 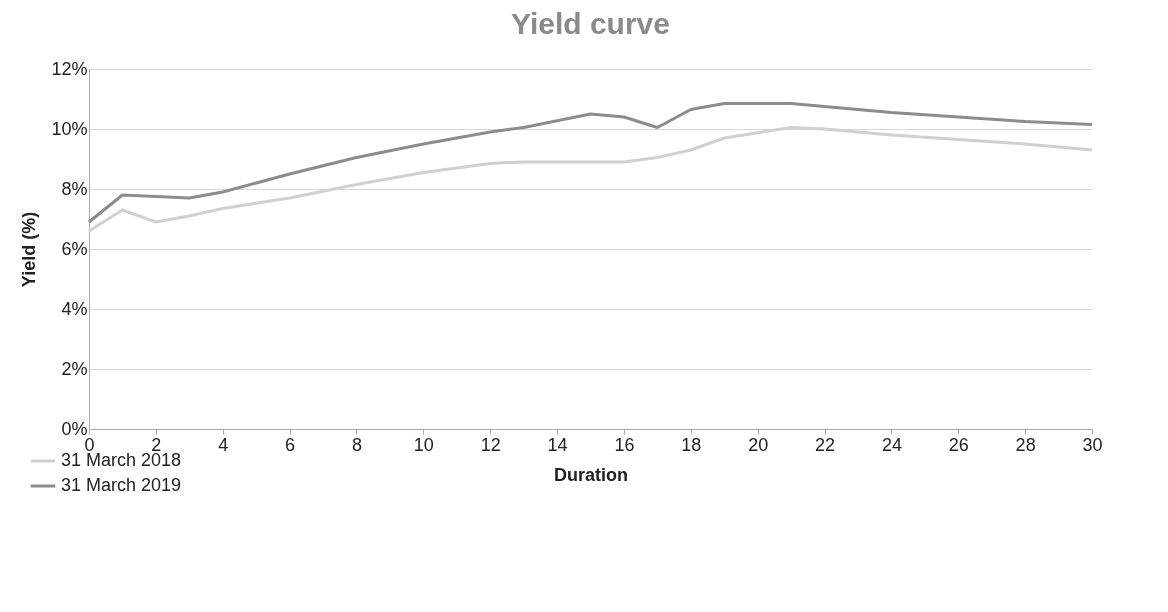 I want to click on x-tick-label: 4, so click(x=223, y=444).